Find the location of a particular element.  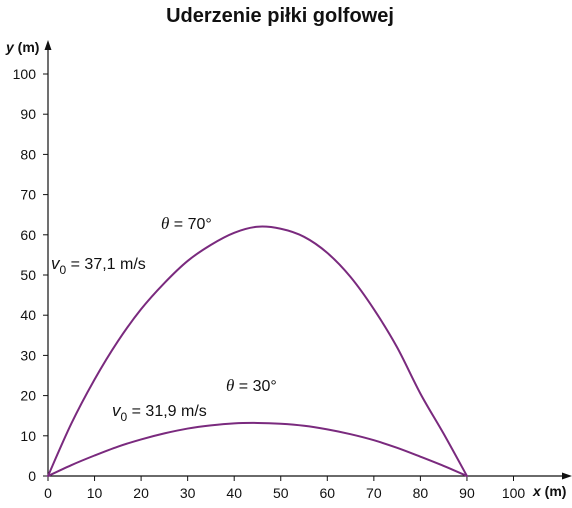

y-axis-variable: y is located at coordinates (10, 47).